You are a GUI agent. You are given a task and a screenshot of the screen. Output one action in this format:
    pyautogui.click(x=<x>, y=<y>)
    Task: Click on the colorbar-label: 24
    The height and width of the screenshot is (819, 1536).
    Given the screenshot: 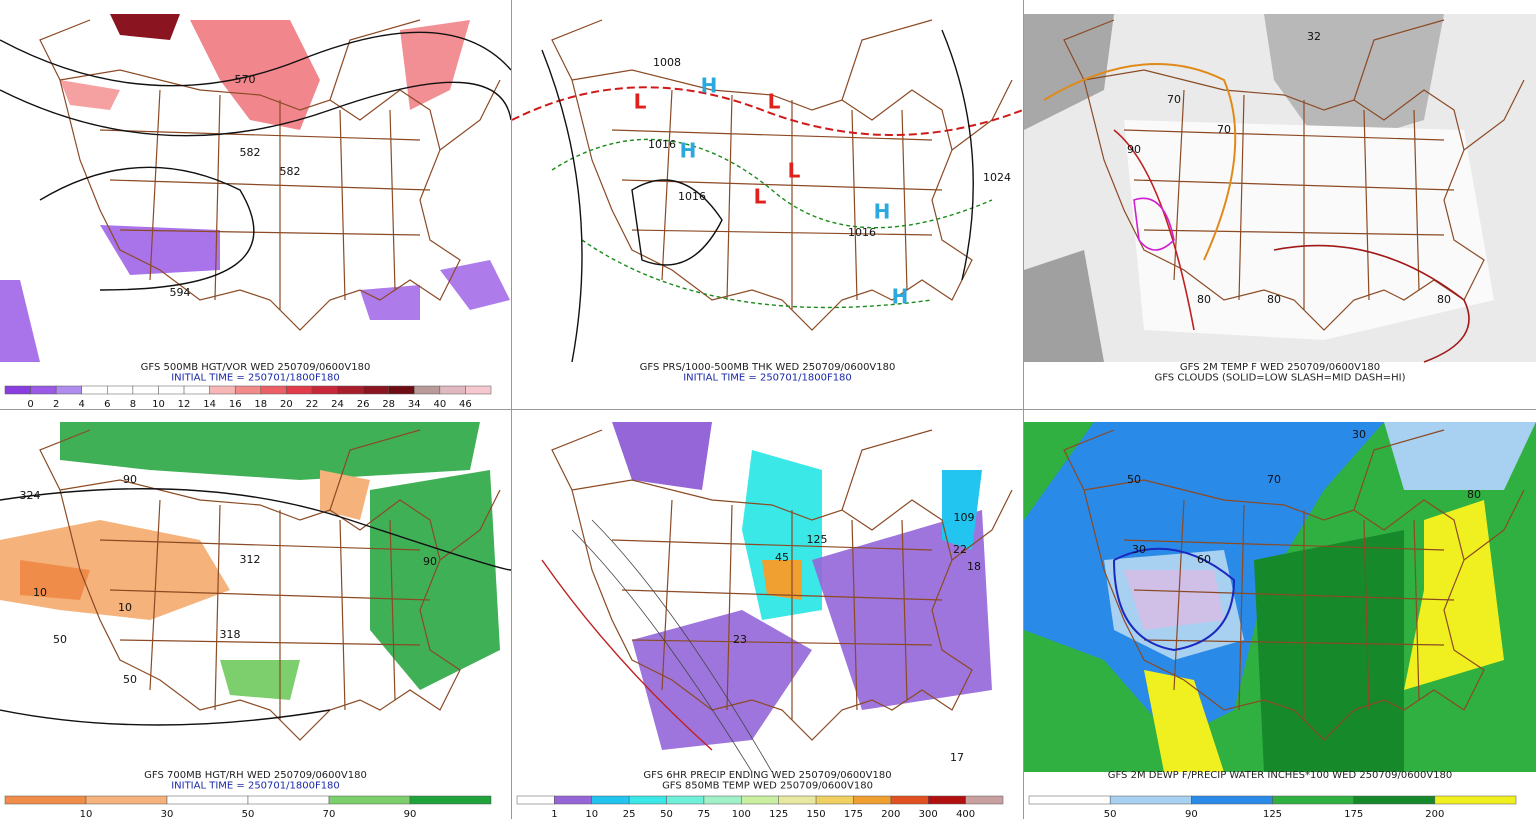 What is the action you would take?
    pyautogui.click(x=337, y=404)
    